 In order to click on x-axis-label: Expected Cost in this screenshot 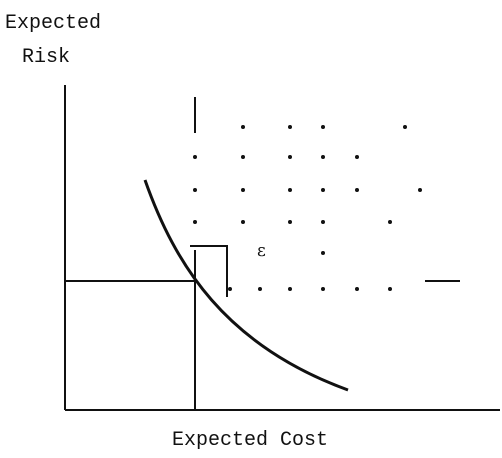, I will do `click(250, 440)`.